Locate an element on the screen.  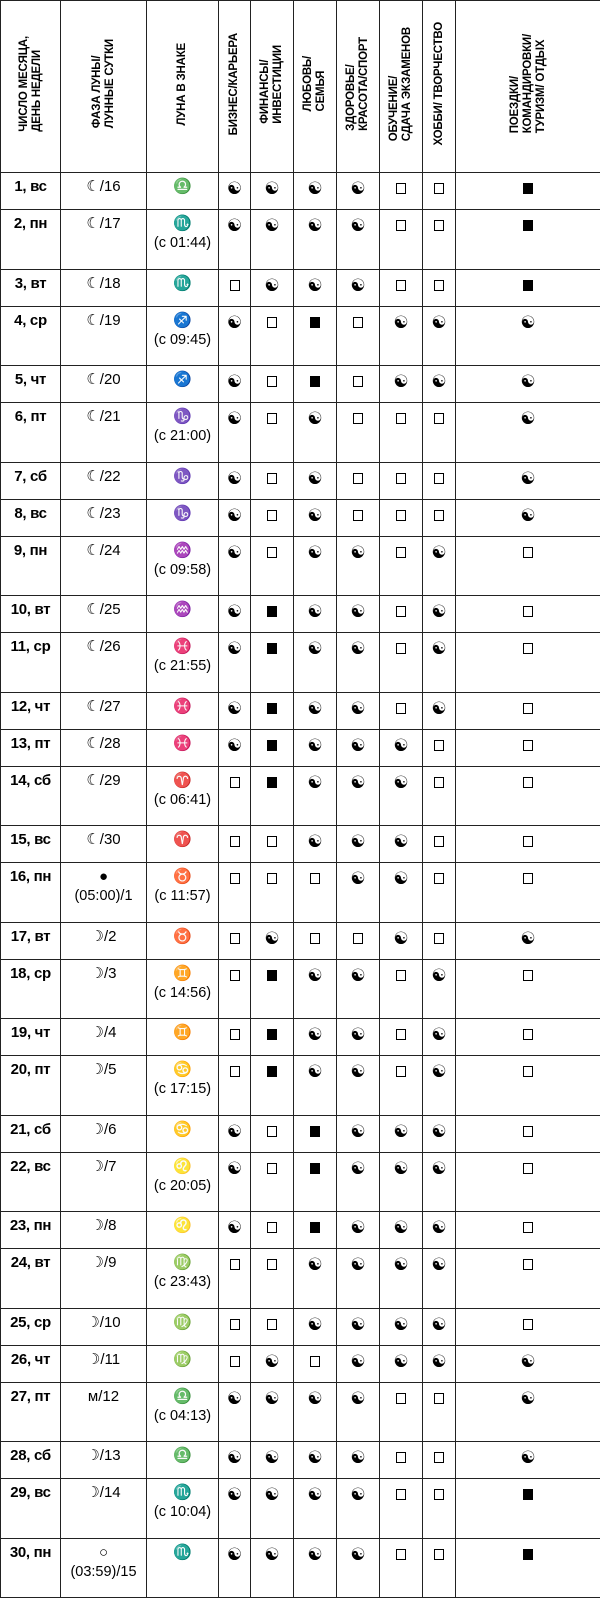
zodiac-sign-cell: ♉(с 11:57) is located at coordinates (183, 893).